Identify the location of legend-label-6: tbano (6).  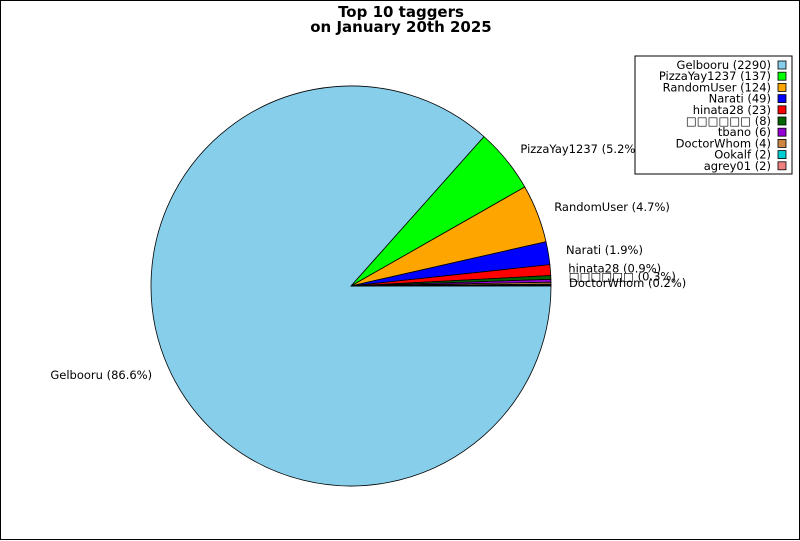
(744, 132).